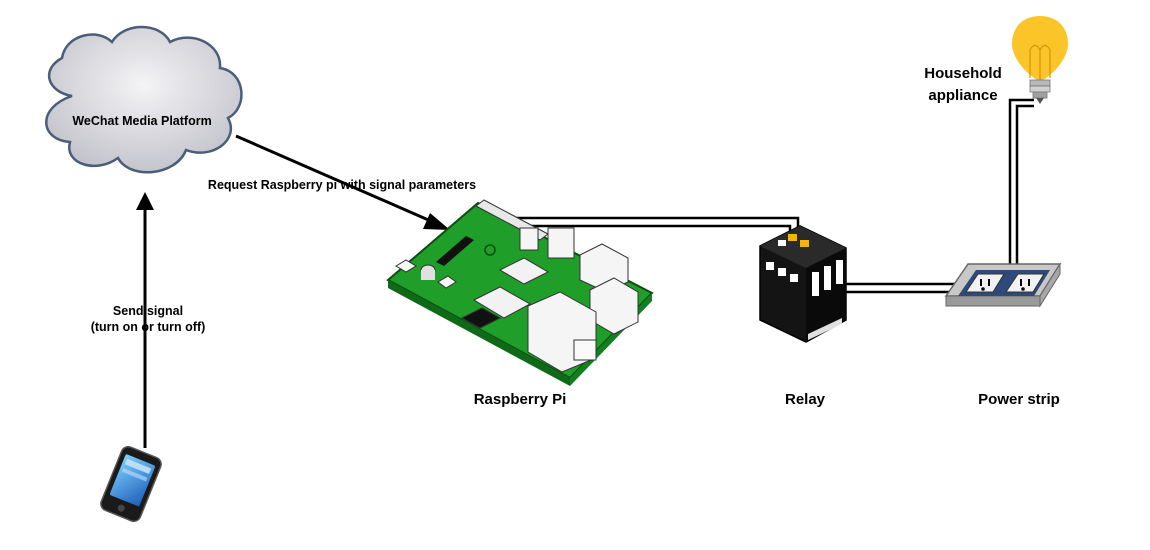 This screenshot has width=1150, height=550. I want to click on raspberry-pi-label: Raspberry Pi, so click(520, 399).